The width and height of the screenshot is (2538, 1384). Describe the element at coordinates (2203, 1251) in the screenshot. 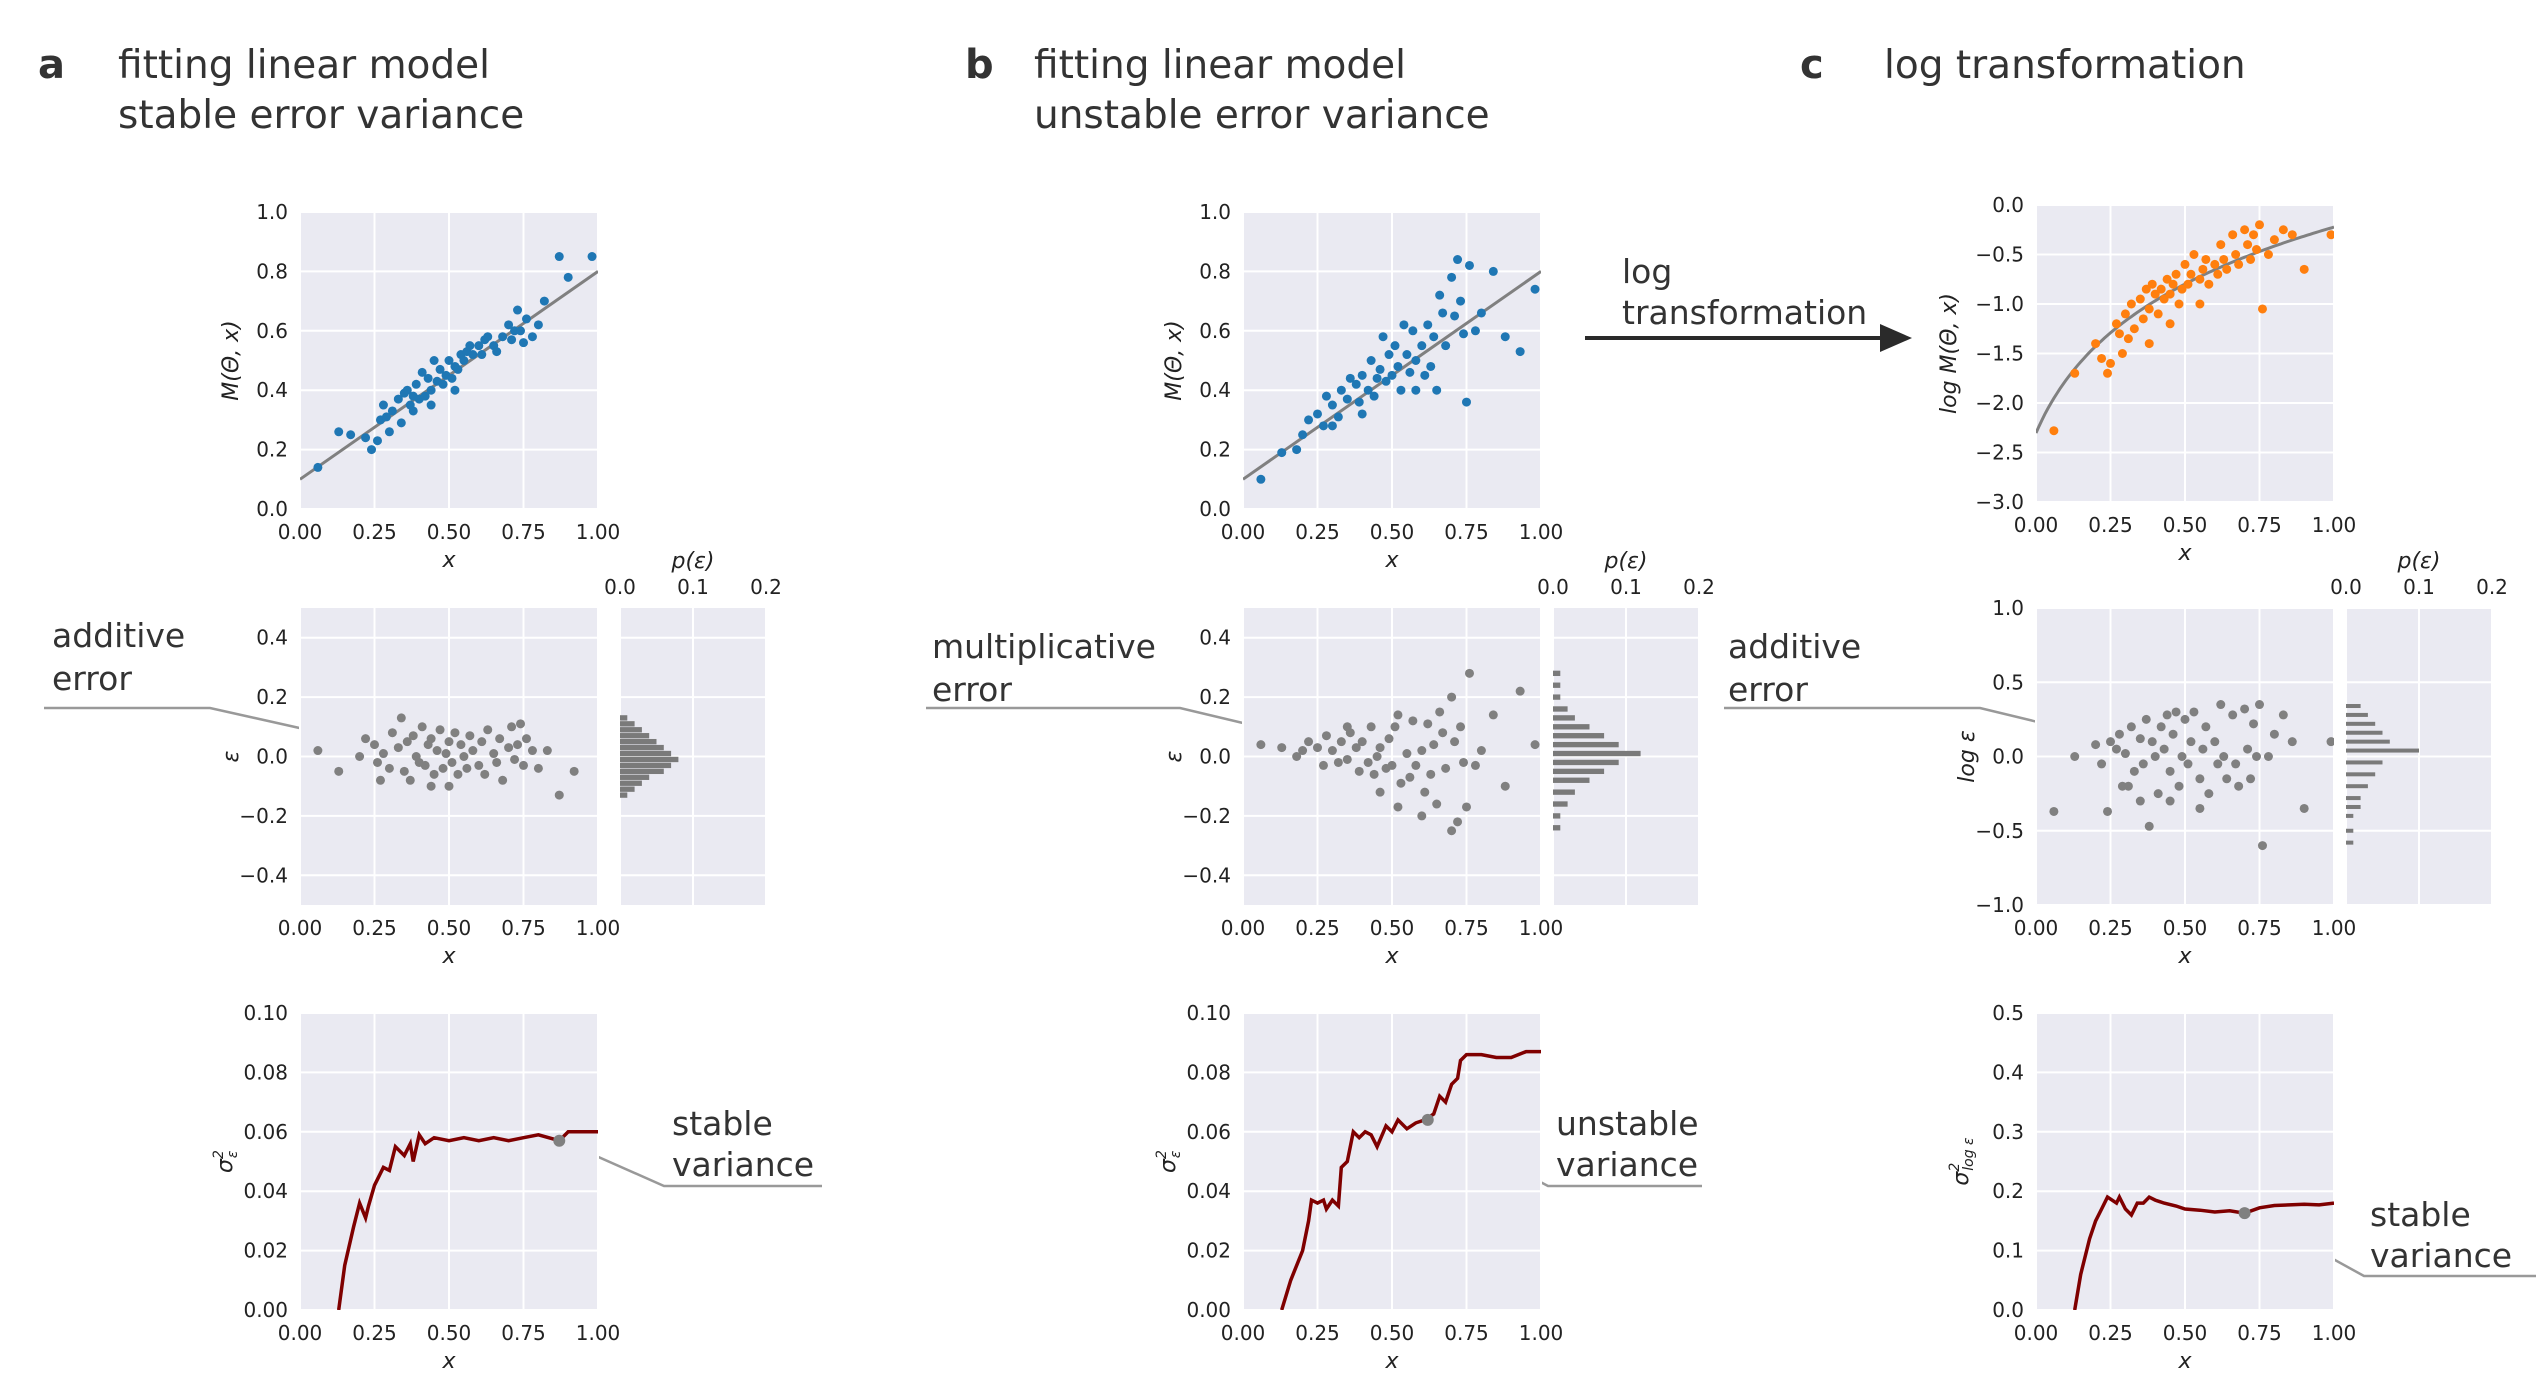

I see `variance-line` at that location.